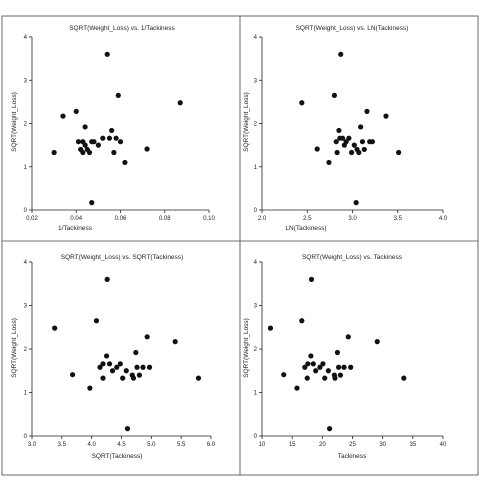 Image resolution: width=484 pixels, height=481 pixels. I want to click on panel-4-x-tick-label: 20, so click(322, 445).